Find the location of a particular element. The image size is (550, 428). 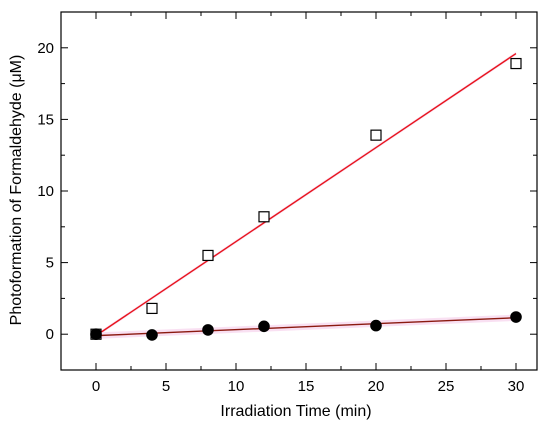

y-tick-label: 0 is located at coordinates (50, 334).